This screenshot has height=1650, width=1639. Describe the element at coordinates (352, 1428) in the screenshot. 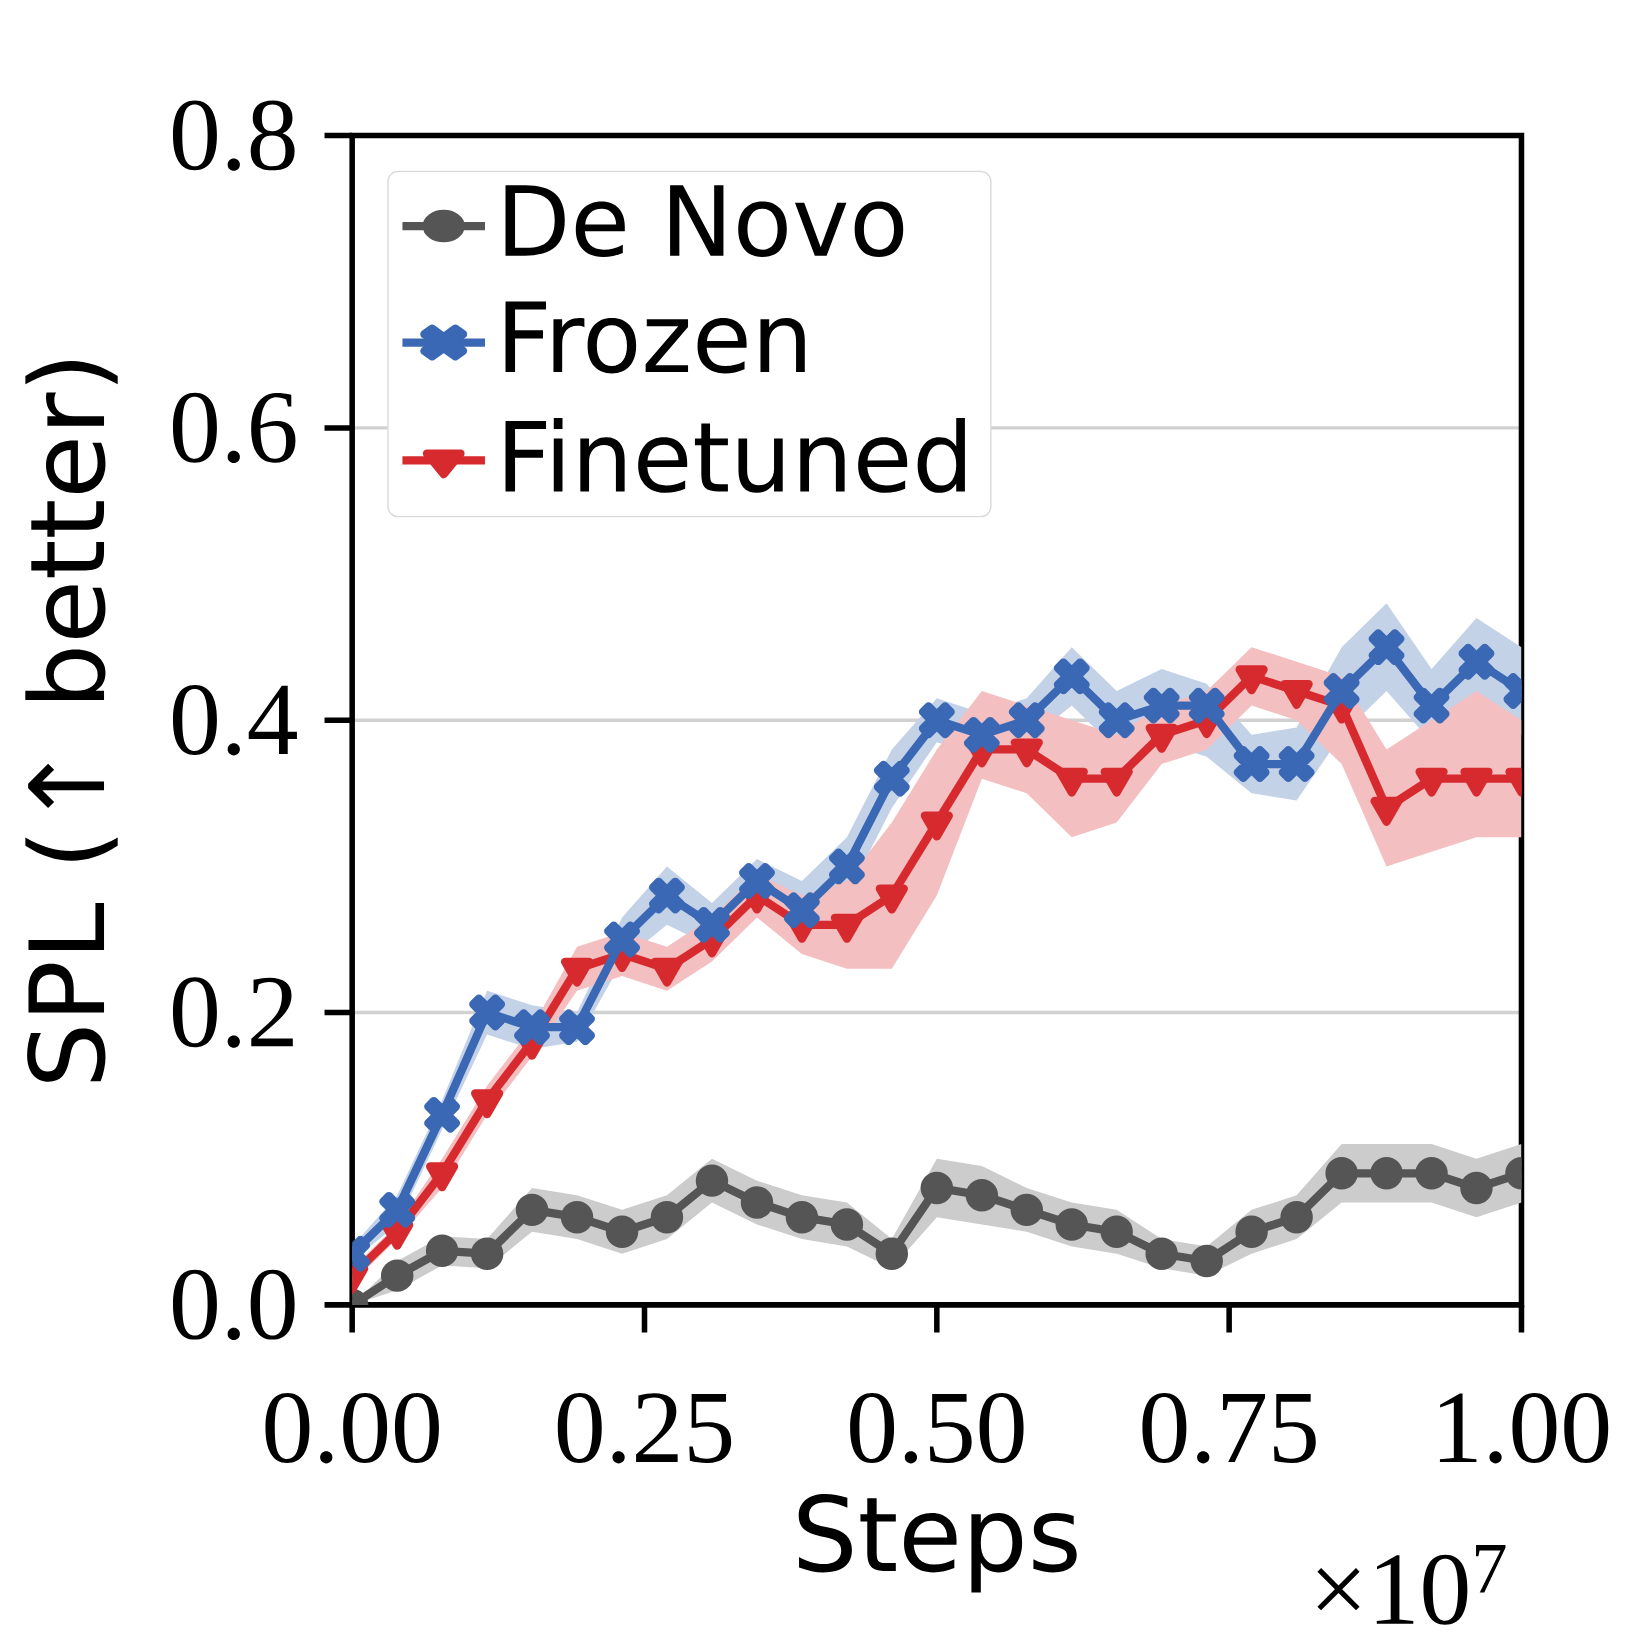

I see `x-tick-label: 0.00` at that location.